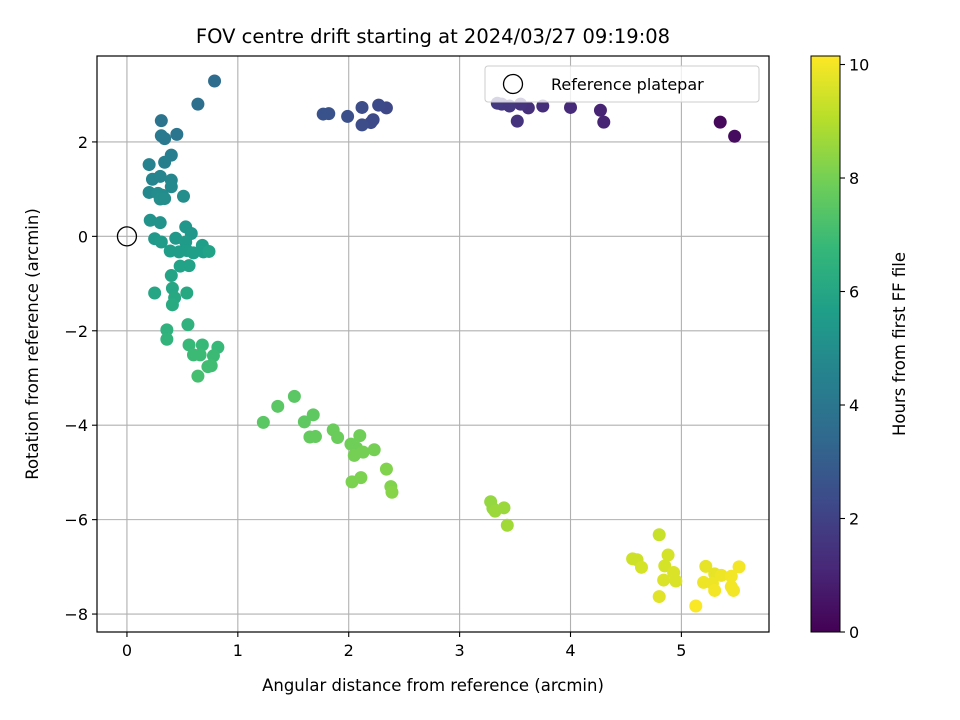 The height and width of the screenshot is (720, 960). What do you see at coordinates (127, 650) in the screenshot?
I see `x-tick-label: 0` at bounding box center [127, 650].